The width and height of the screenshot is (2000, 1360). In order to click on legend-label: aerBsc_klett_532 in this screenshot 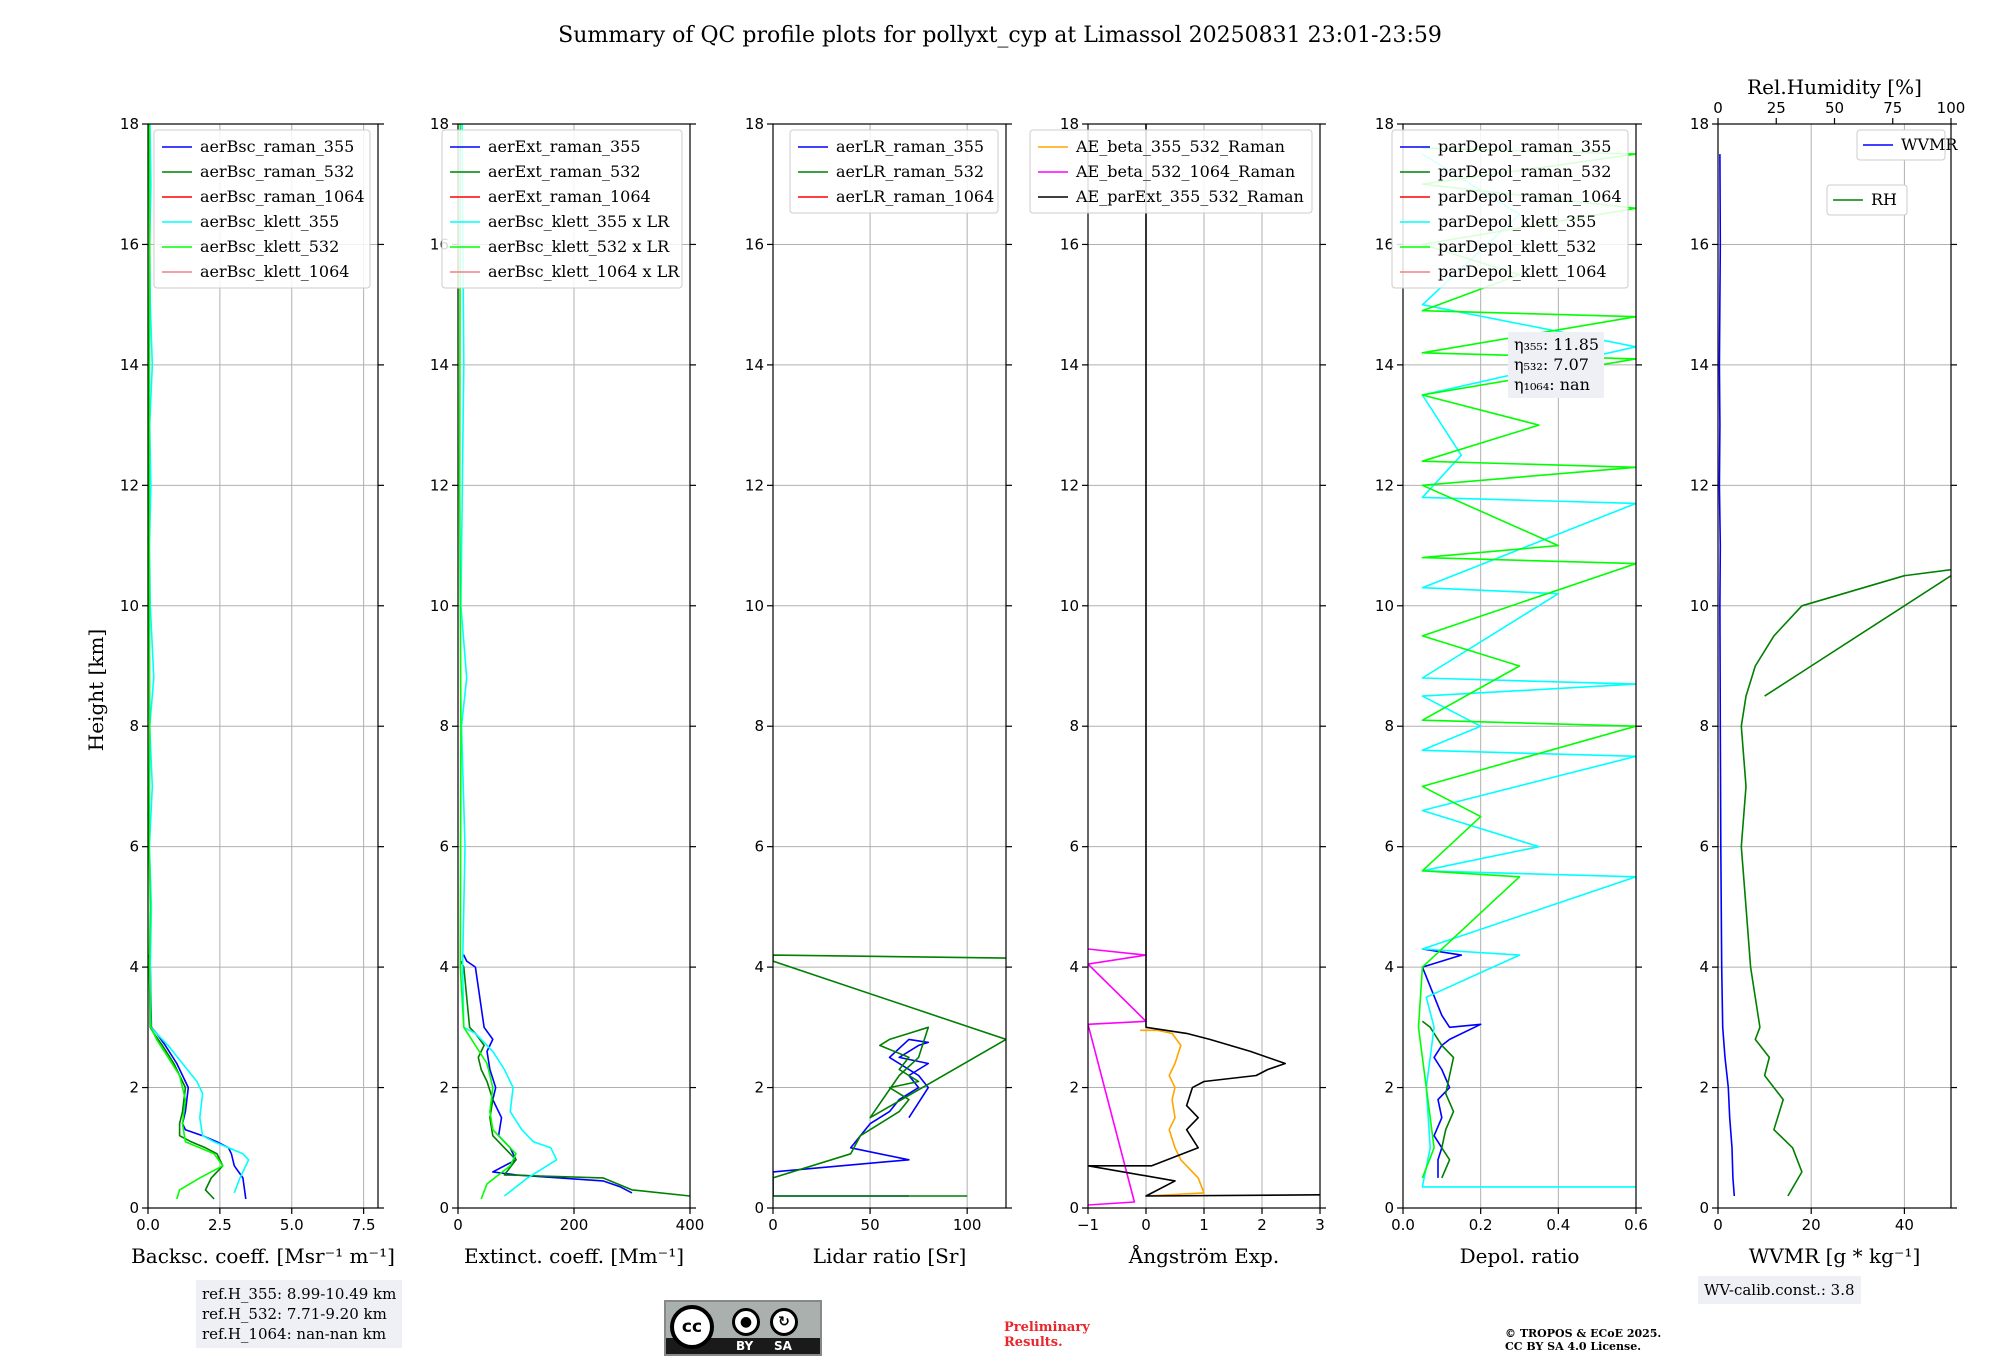, I will do `click(269, 246)`.